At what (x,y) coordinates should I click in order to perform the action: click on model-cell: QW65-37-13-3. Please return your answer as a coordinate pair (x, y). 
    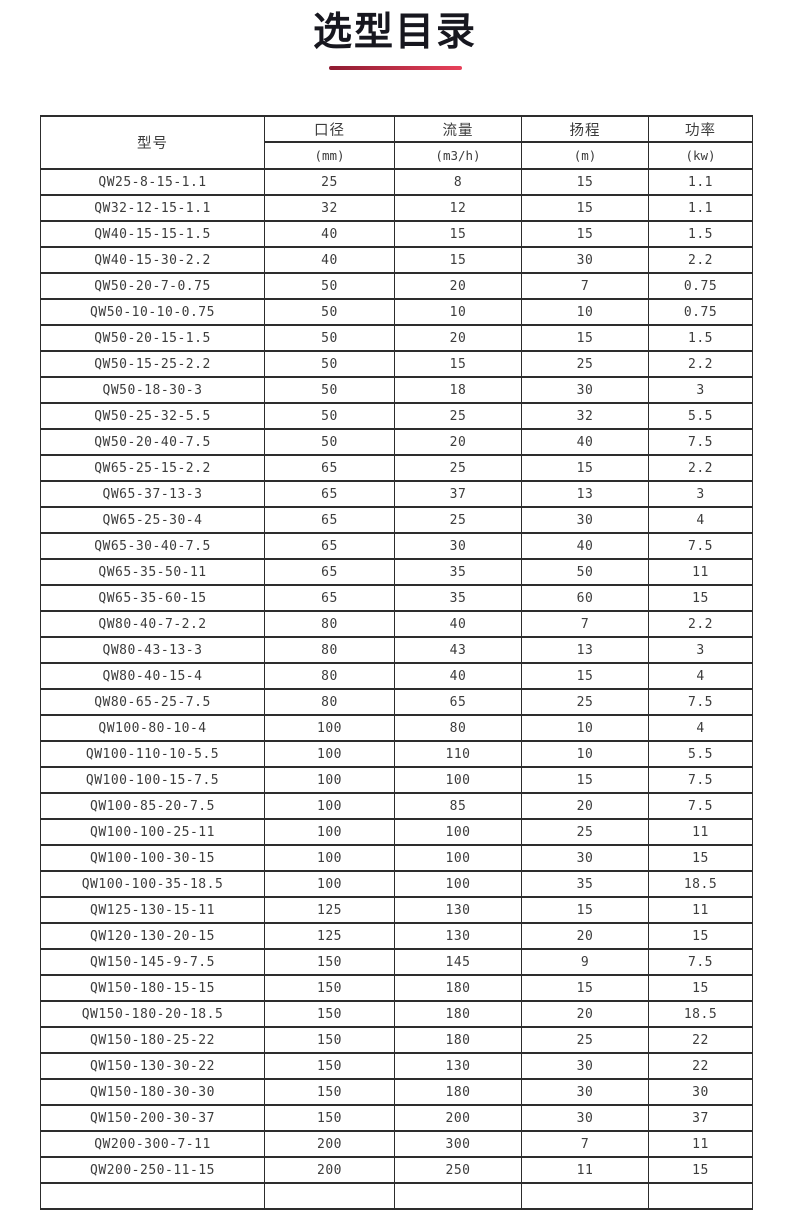
    Looking at the image, I should click on (152, 494).